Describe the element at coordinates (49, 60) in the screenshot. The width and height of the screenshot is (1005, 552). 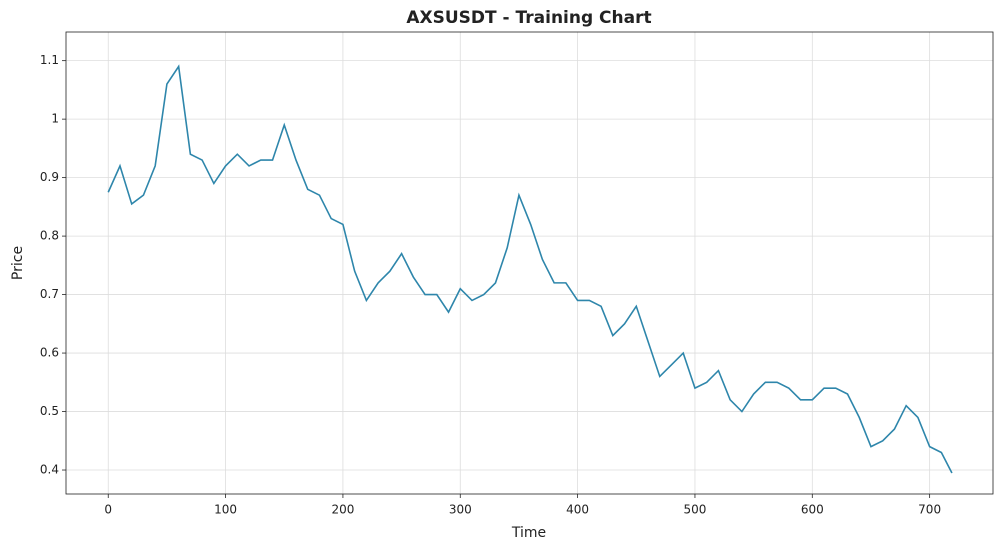
I see `y-tick-label: 1.1` at that location.